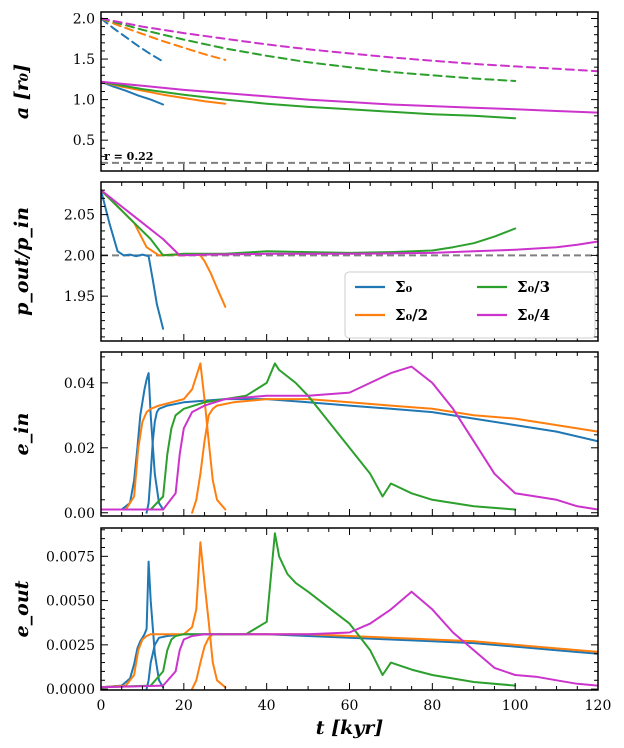 This screenshot has height=748, width=624. What do you see at coordinates (533, 287) in the screenshot?
I see `legend-label-s3: Σ₀/3` at bounding box center [533, 287].